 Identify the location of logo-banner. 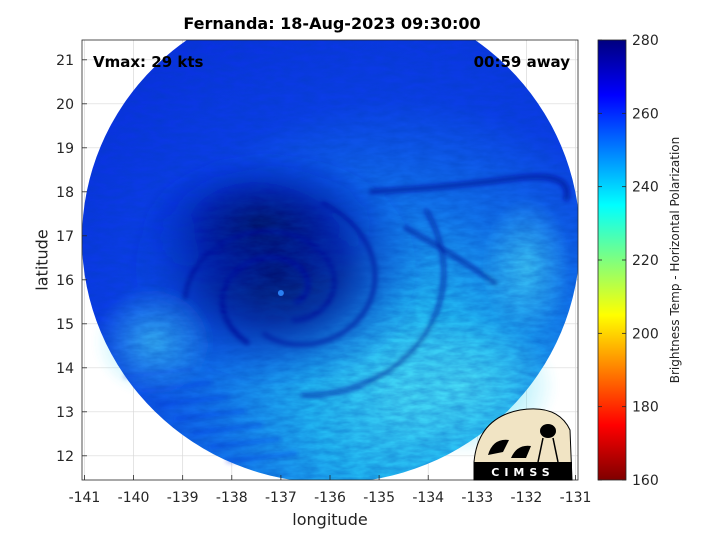
(523, 471).